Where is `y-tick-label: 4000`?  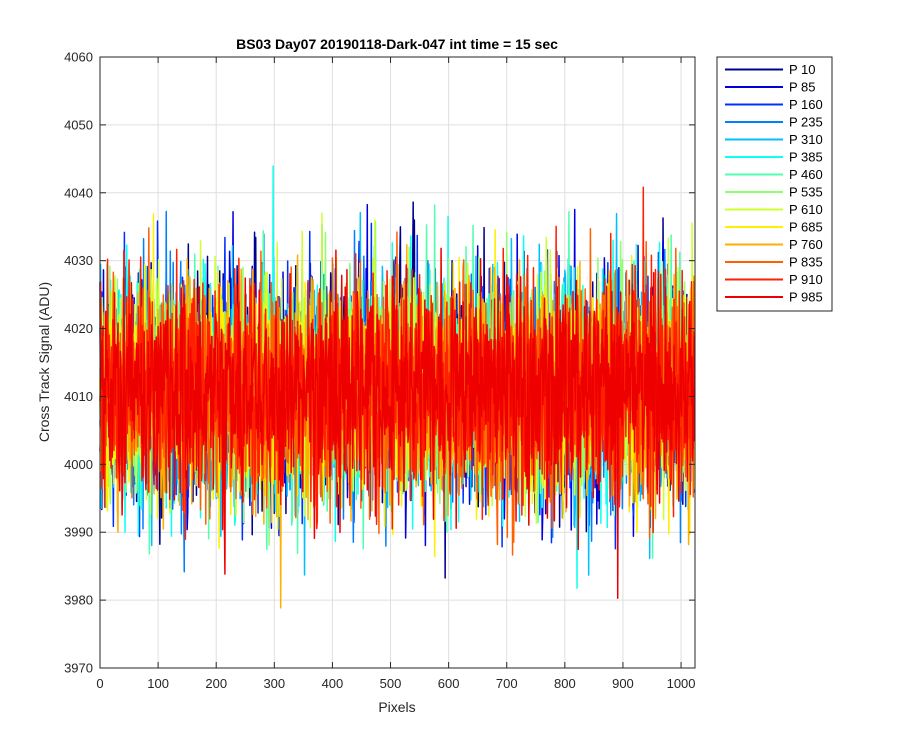 y-tick-label: 4000 is located at coordinates (78, 464).